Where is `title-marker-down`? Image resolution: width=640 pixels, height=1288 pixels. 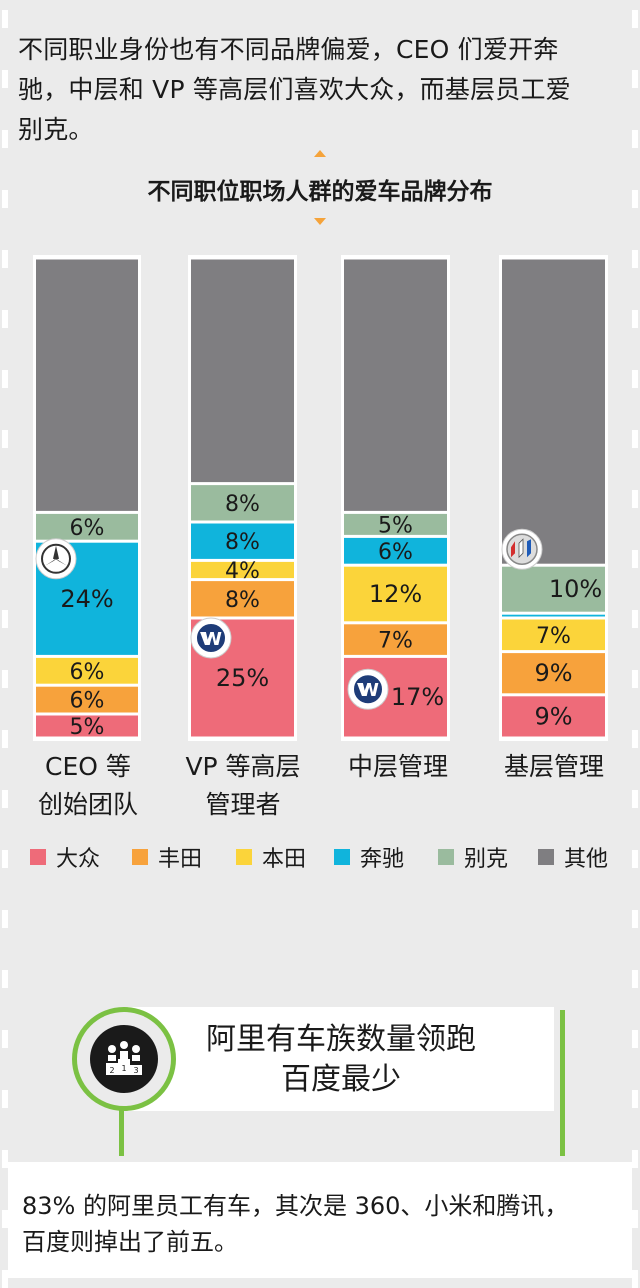 title-marker-down is located at coordinates (320, 221).